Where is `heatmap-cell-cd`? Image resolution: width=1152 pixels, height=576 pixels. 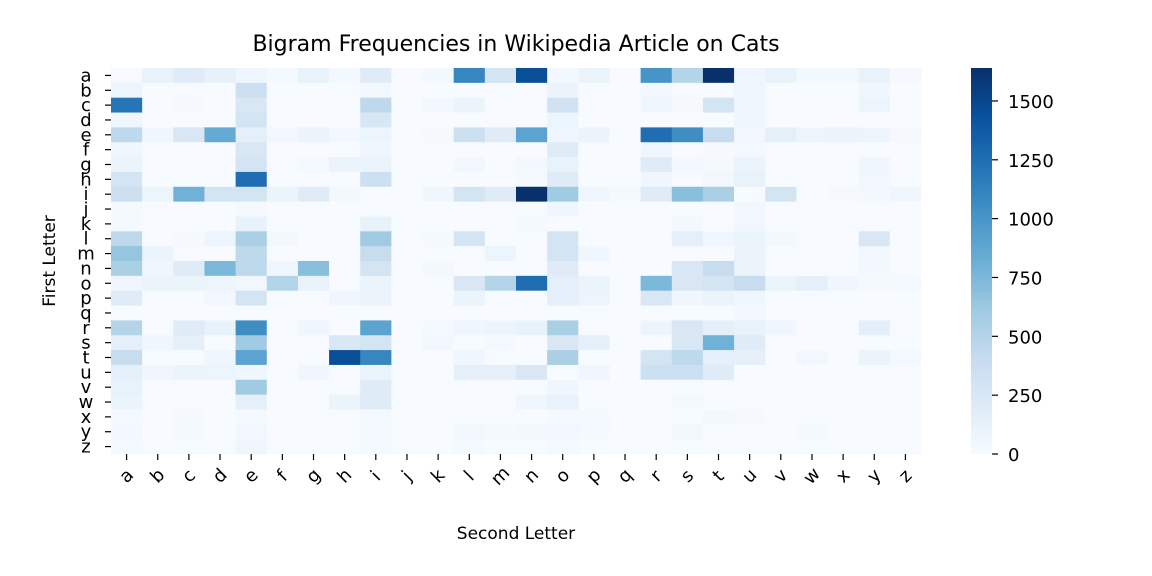
heatmap-cell-cd is located at coordinates (220, 105).